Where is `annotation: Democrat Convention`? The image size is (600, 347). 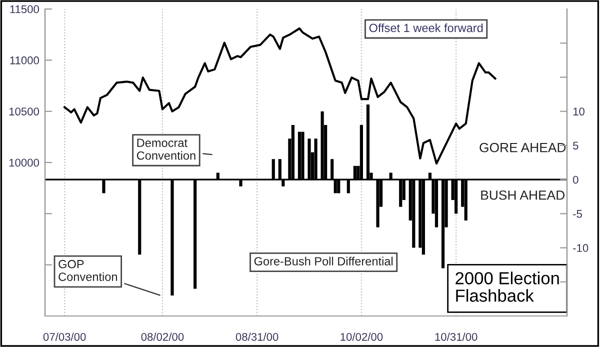
annotation: Democrat Convention is located at coordinates (166, 149).